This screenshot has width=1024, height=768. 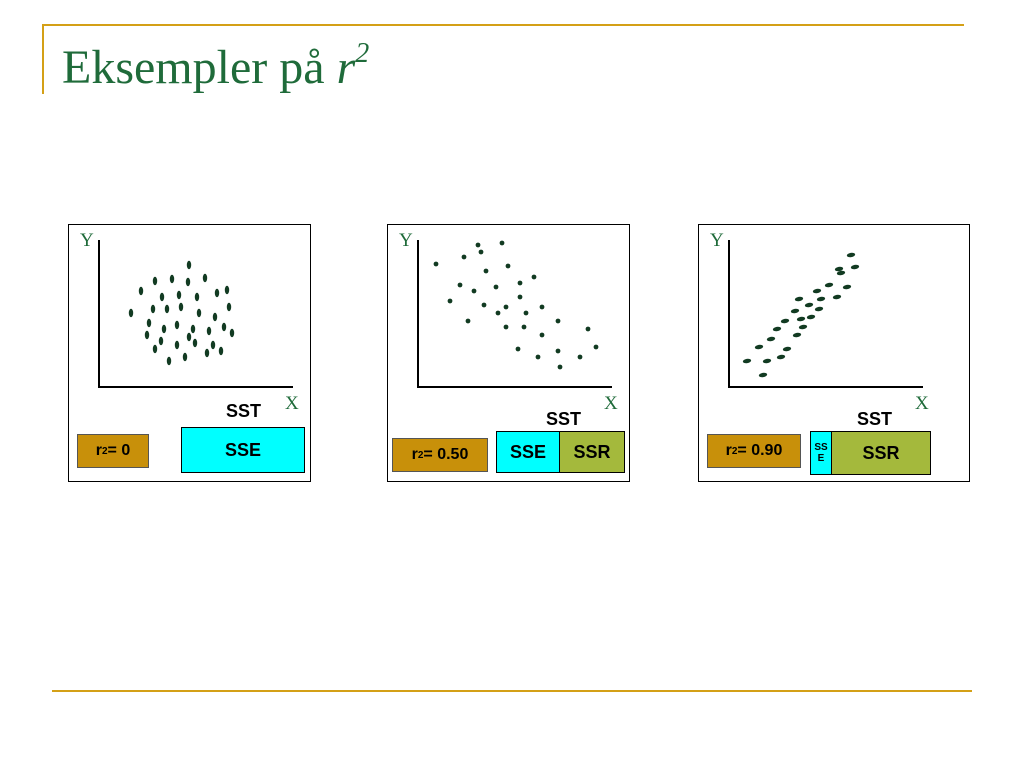 I want to click on r2-number: = 0.90, so click(x=760, y=450).